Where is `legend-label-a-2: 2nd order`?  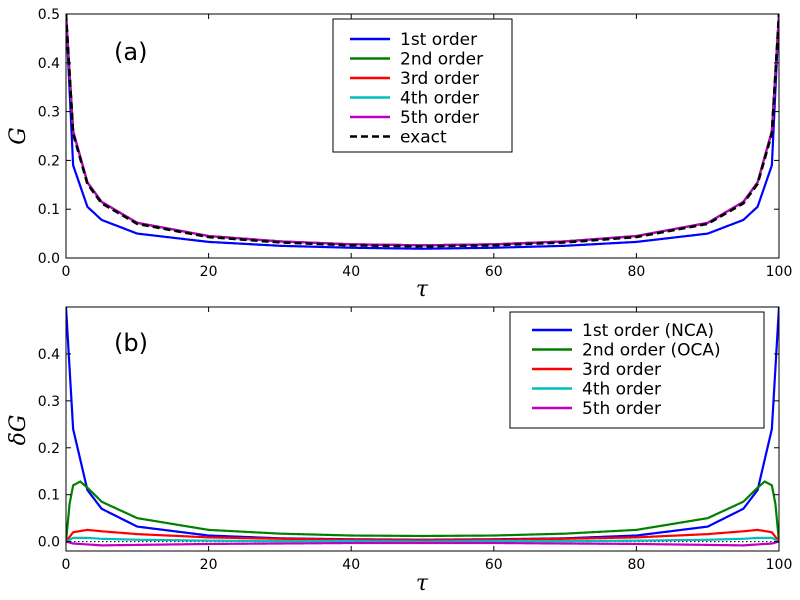 legend-label-a-2: 2nd order is located at coordinates (441, 60).